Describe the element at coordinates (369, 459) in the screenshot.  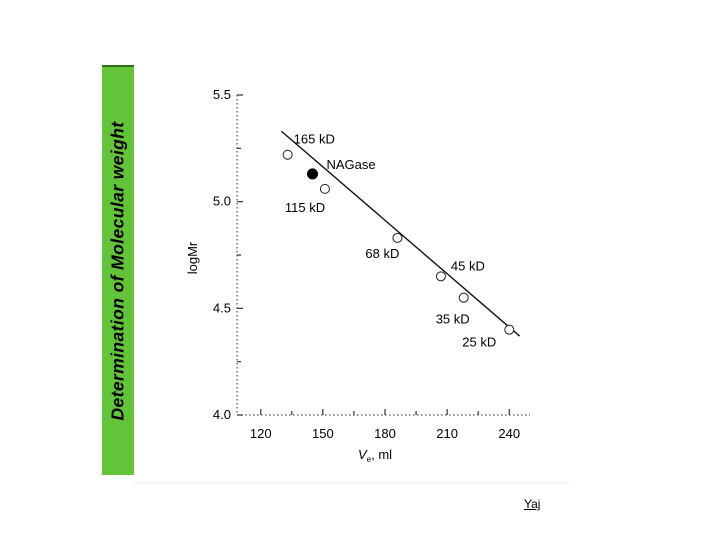
I see `x-axis-label-subscript: e` at that location.